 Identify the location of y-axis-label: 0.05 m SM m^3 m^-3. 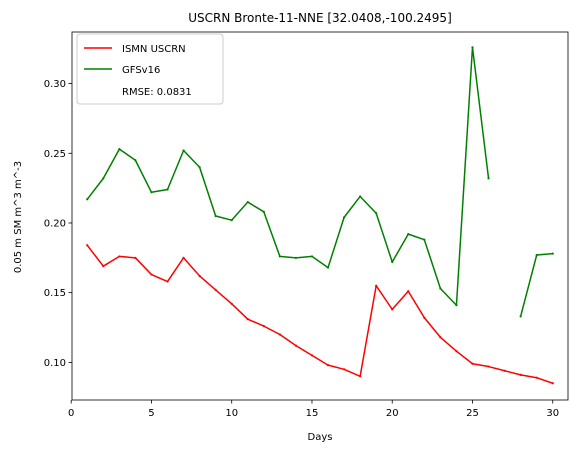
(18, 217).